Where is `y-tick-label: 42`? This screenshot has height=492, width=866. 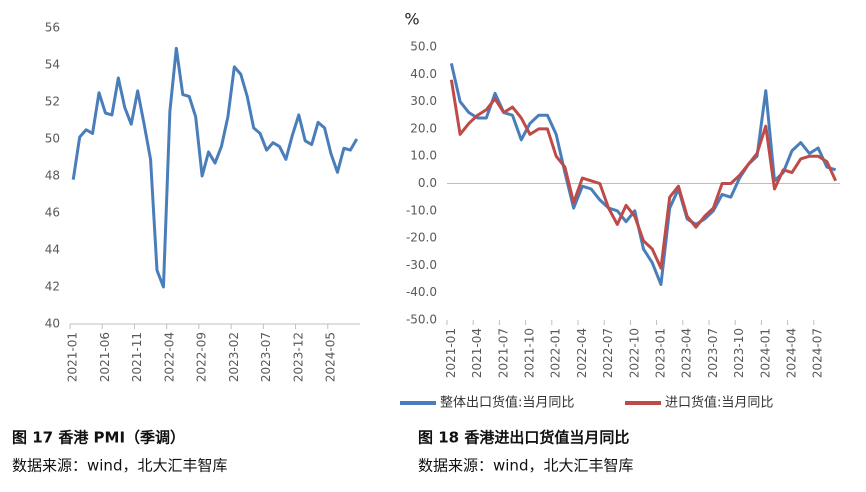 y-tick-label: 42 is located at coordinates (52, 287).